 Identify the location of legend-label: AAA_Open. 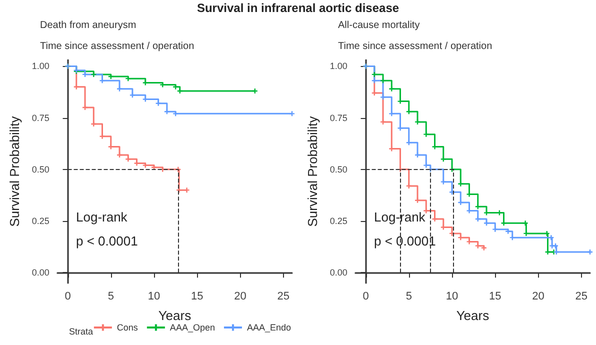
(192, 327).